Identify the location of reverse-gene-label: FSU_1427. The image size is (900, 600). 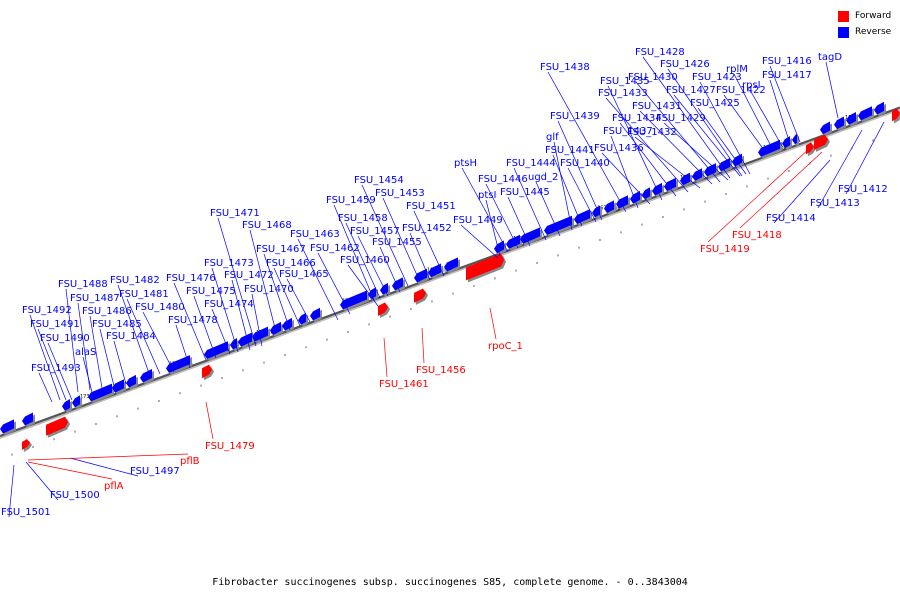
(691, 90).